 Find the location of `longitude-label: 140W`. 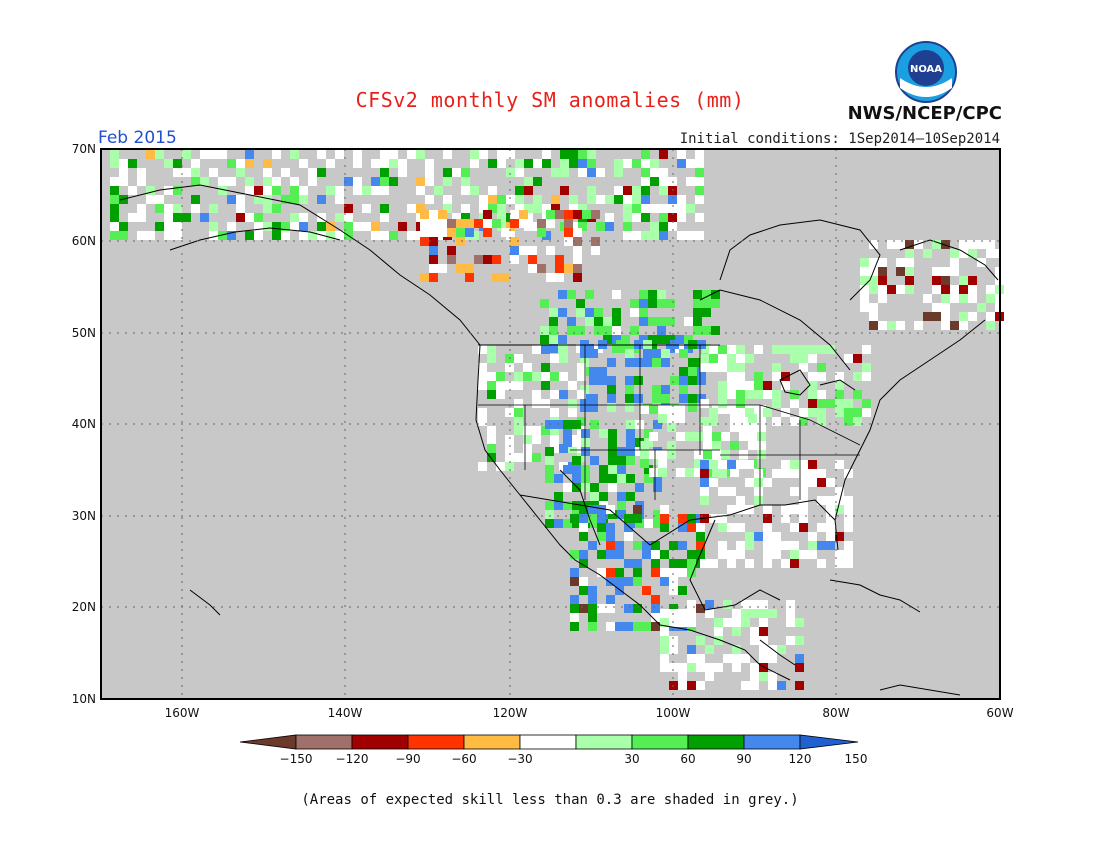

longitude-label: 140W is located at coordinates (345, 713).